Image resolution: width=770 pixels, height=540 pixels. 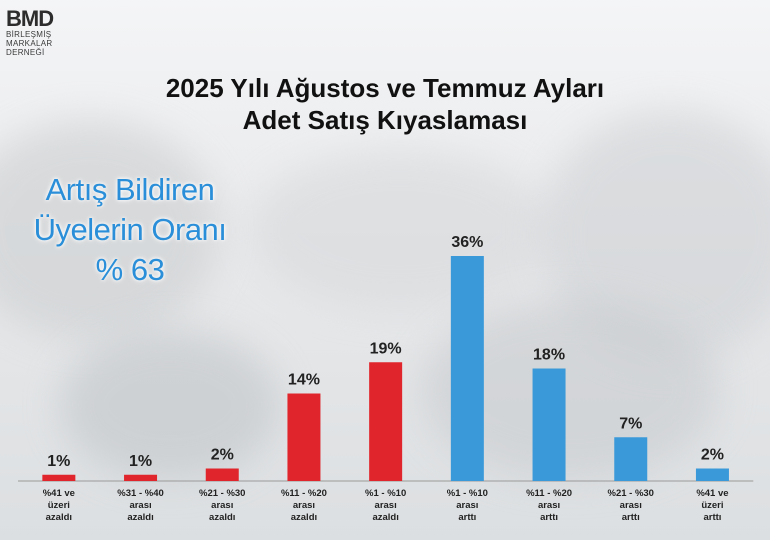 What do you see at coordinates (549, 505) in the screenshot?
I see `category-label-7: %11 - %20 arası arttı` at bounding box center [549, 505].